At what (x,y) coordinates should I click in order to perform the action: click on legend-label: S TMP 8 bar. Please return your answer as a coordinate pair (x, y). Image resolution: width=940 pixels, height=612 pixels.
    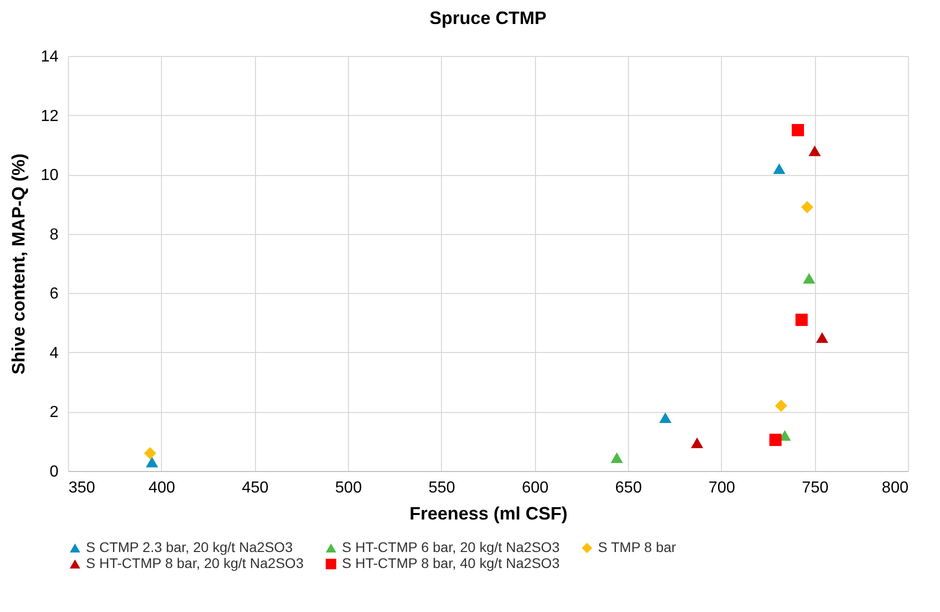
    Looking at the image, I should click on (637, 547).